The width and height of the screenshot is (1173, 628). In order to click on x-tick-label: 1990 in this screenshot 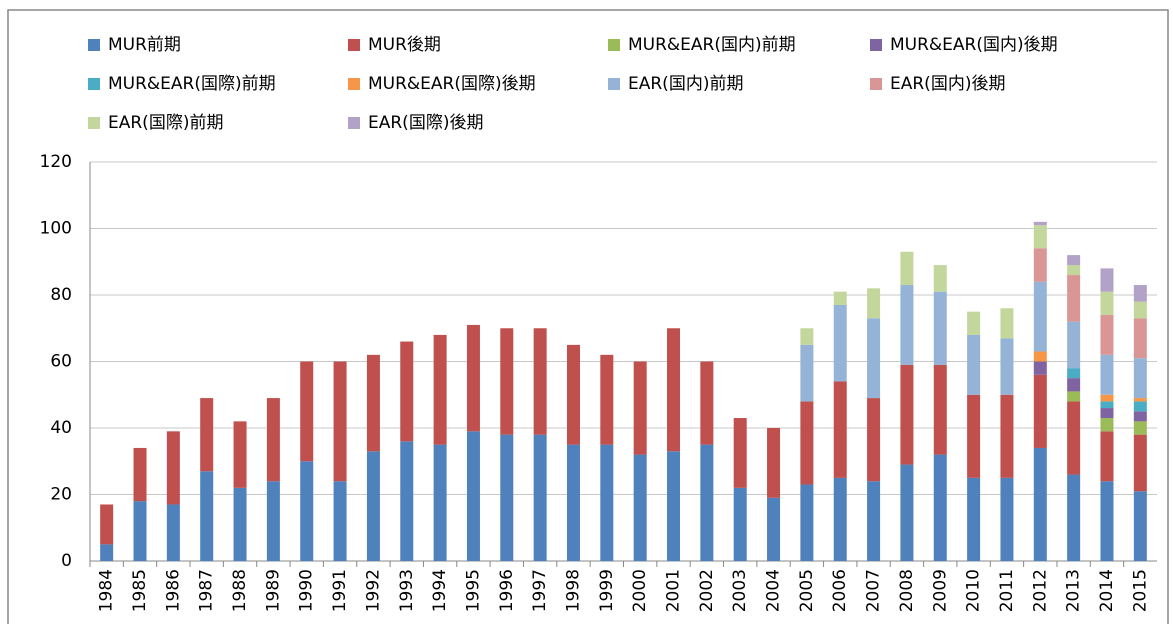, I will do `click(307, 590)`.